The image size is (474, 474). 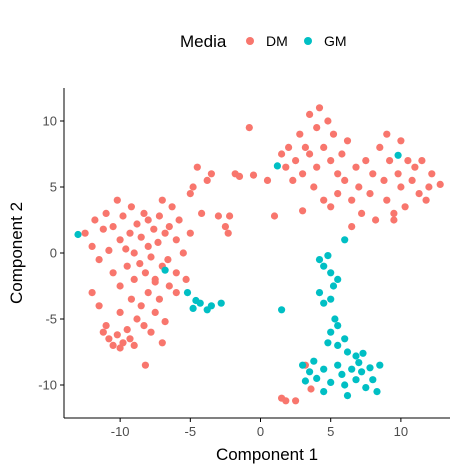 I want to click on legend-key-dm, so click(x=250, y=41).